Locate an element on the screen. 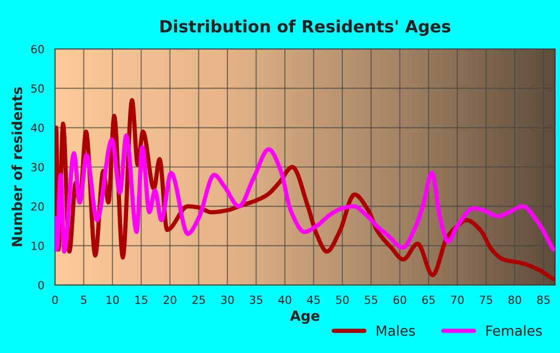 The width and height of the screenshot is (560, 353). x-tick-label: 45 is located at coordinates (313, 300).